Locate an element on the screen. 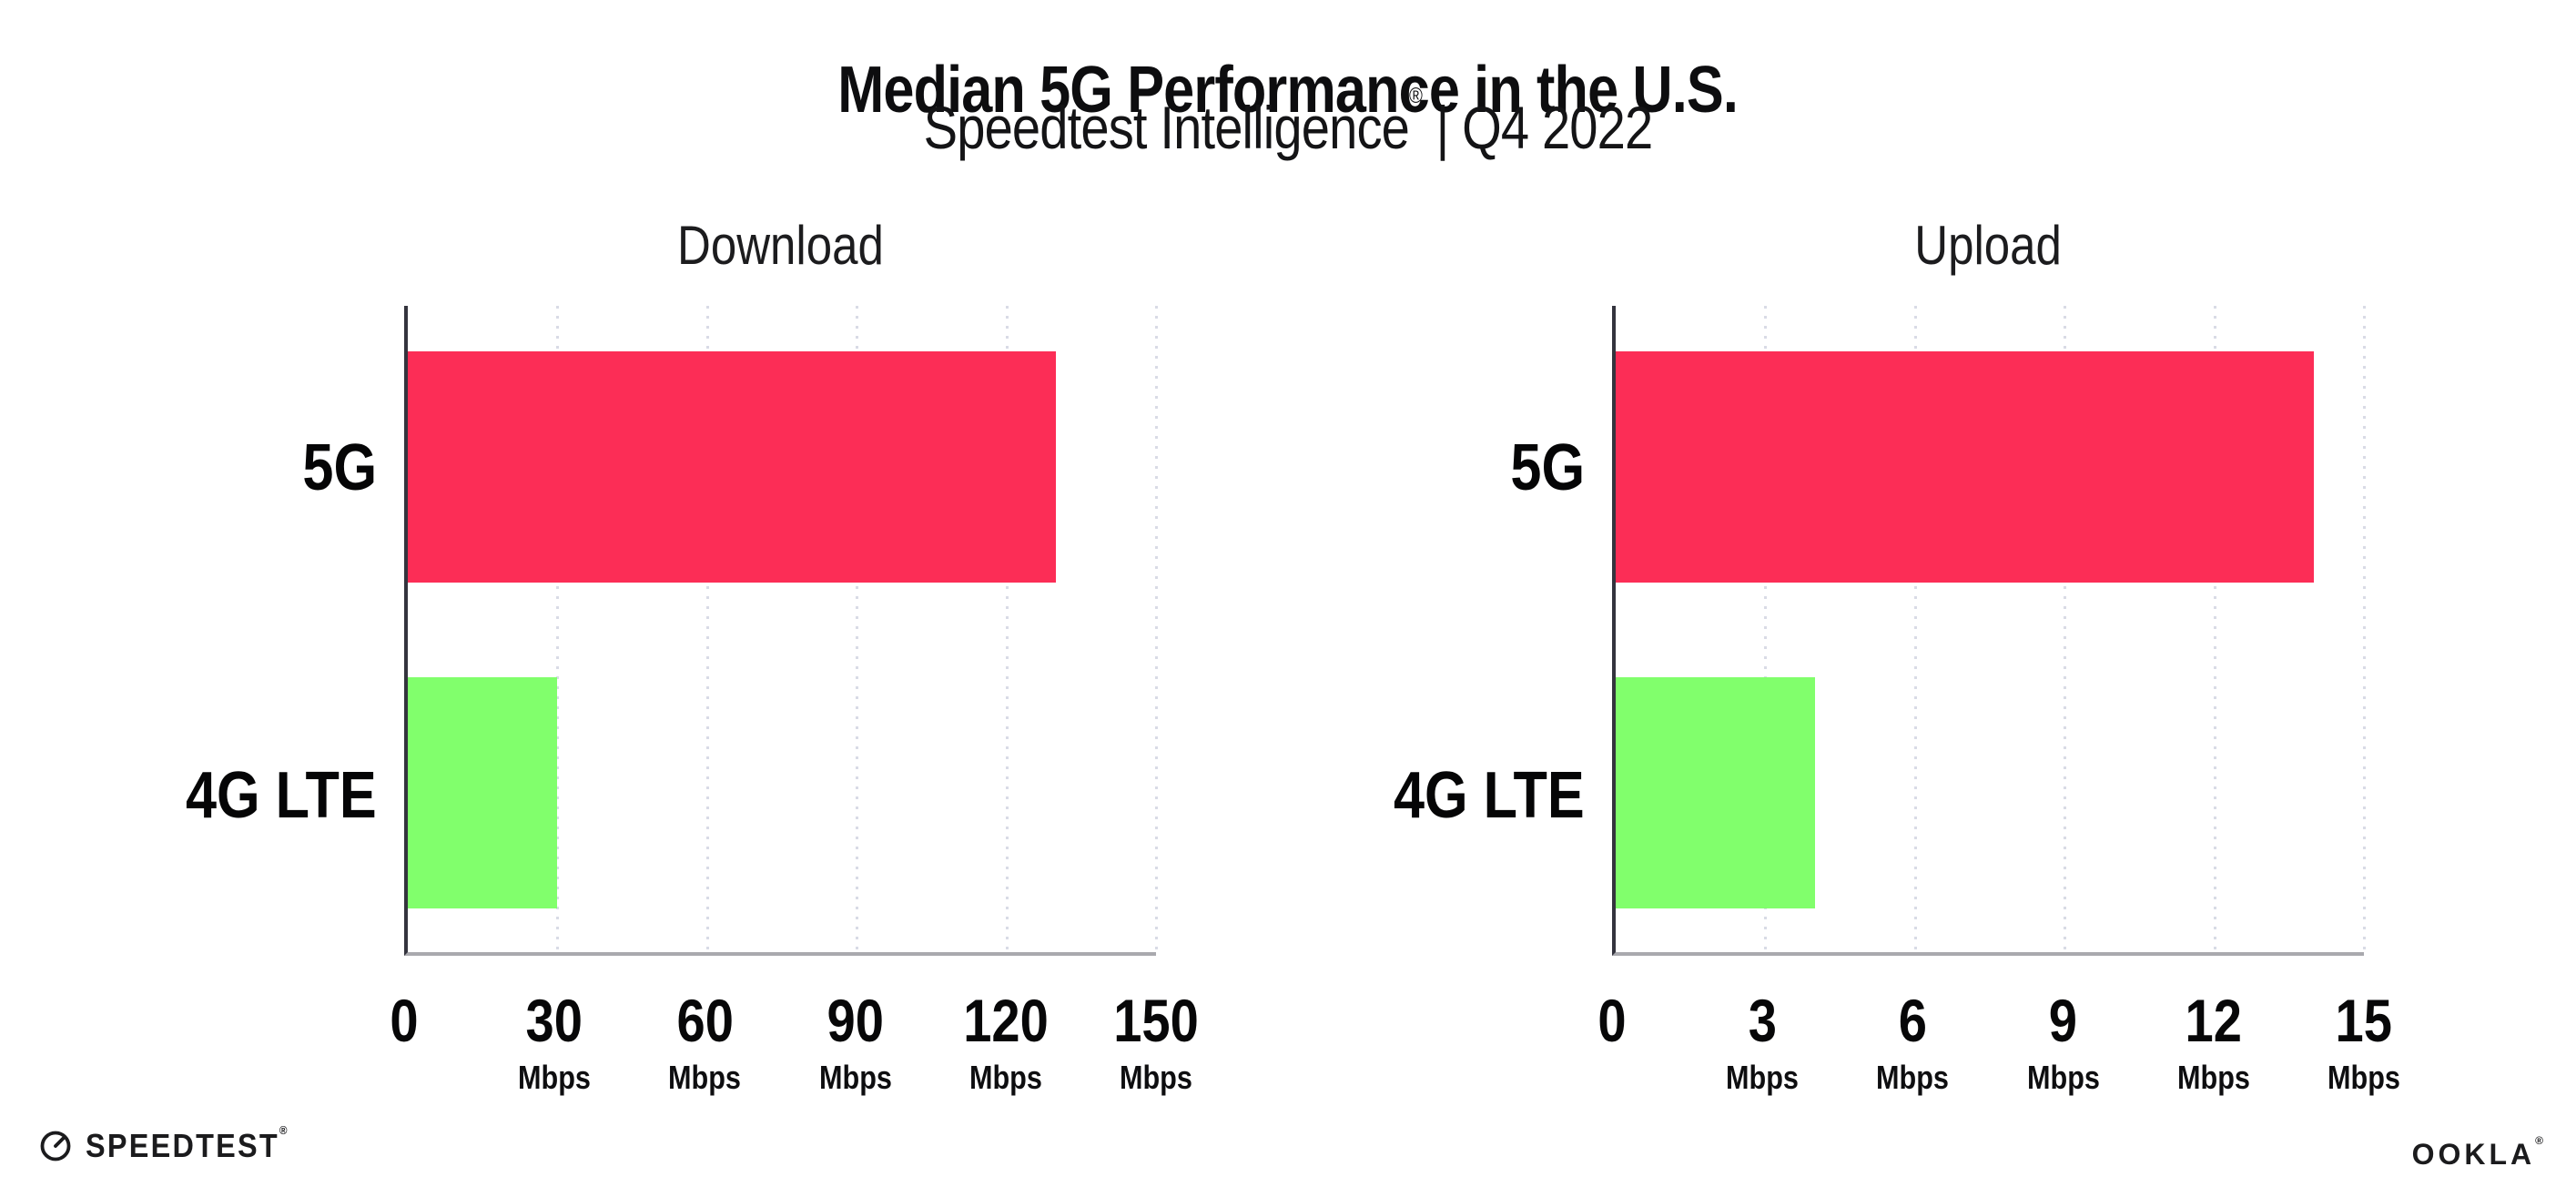 This screenshot has width=2576, height=1197. figure-subtitle: Speedtest Intelligence® | Q4 2022 is located at coordinates (1288, 122).